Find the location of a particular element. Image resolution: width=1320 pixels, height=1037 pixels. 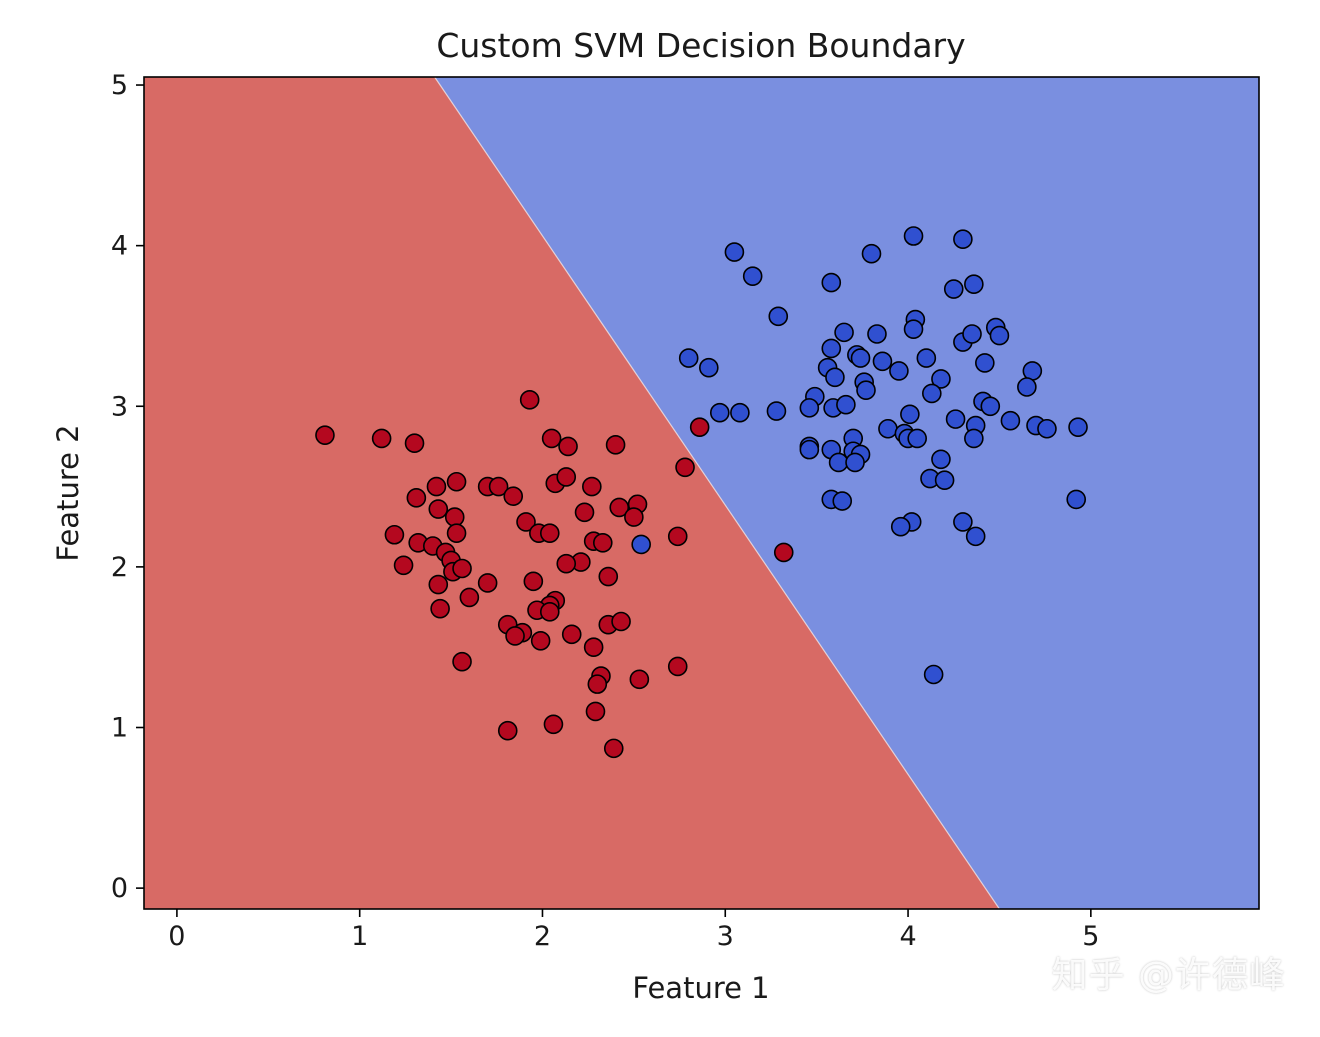

x-tick-label: 4 is located at coordinates (907, 936).